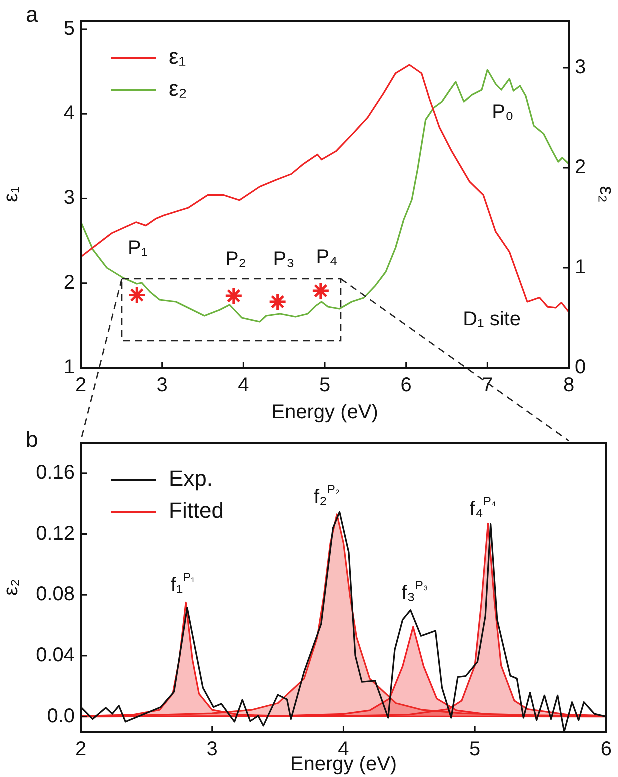 This screenshot has width=618, height=777. What do you see at coordinates (69, 367) in the screenshot?
I see `y-tick-label: 1` at bounding box center [69, 367].